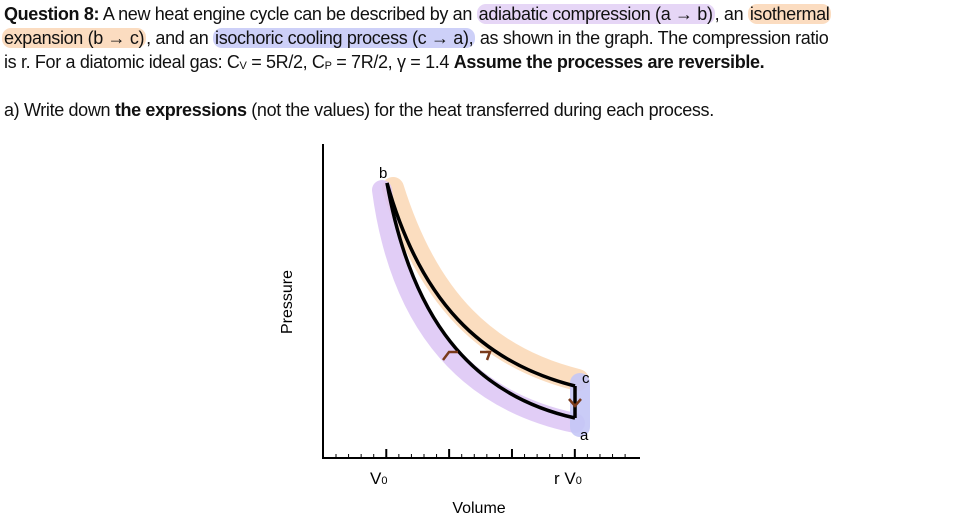 Image resolution: width=959 pixels, height=519 pixels. What do you see at coordinates (180, 110) in the screenshot?
I see `part-a-bold: the expressions` at bounding box center [180, 110].